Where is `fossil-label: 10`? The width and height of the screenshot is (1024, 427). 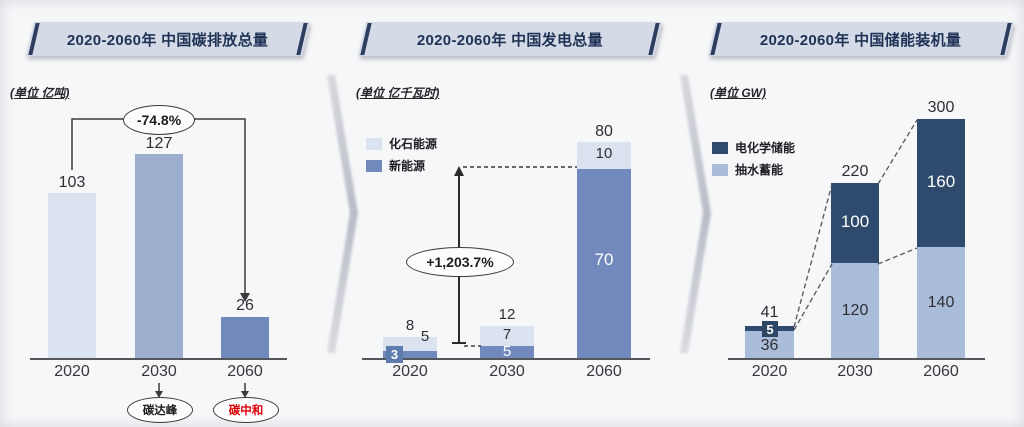
fossil-label: 10 is located at coordinates (604, 153).